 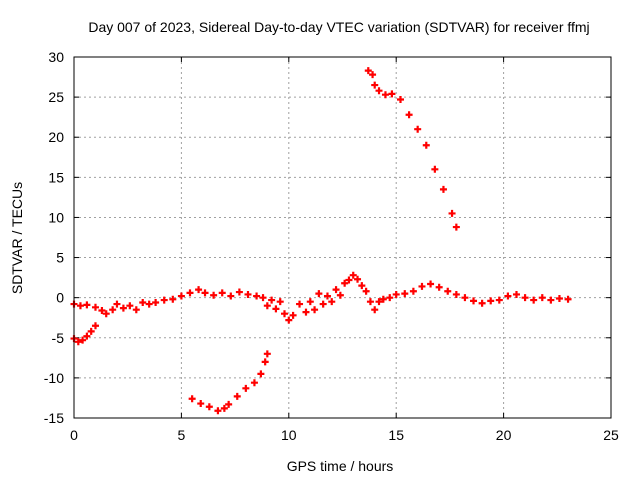 I want to click on y-tick-label: -5, so click(x=58, y=338).